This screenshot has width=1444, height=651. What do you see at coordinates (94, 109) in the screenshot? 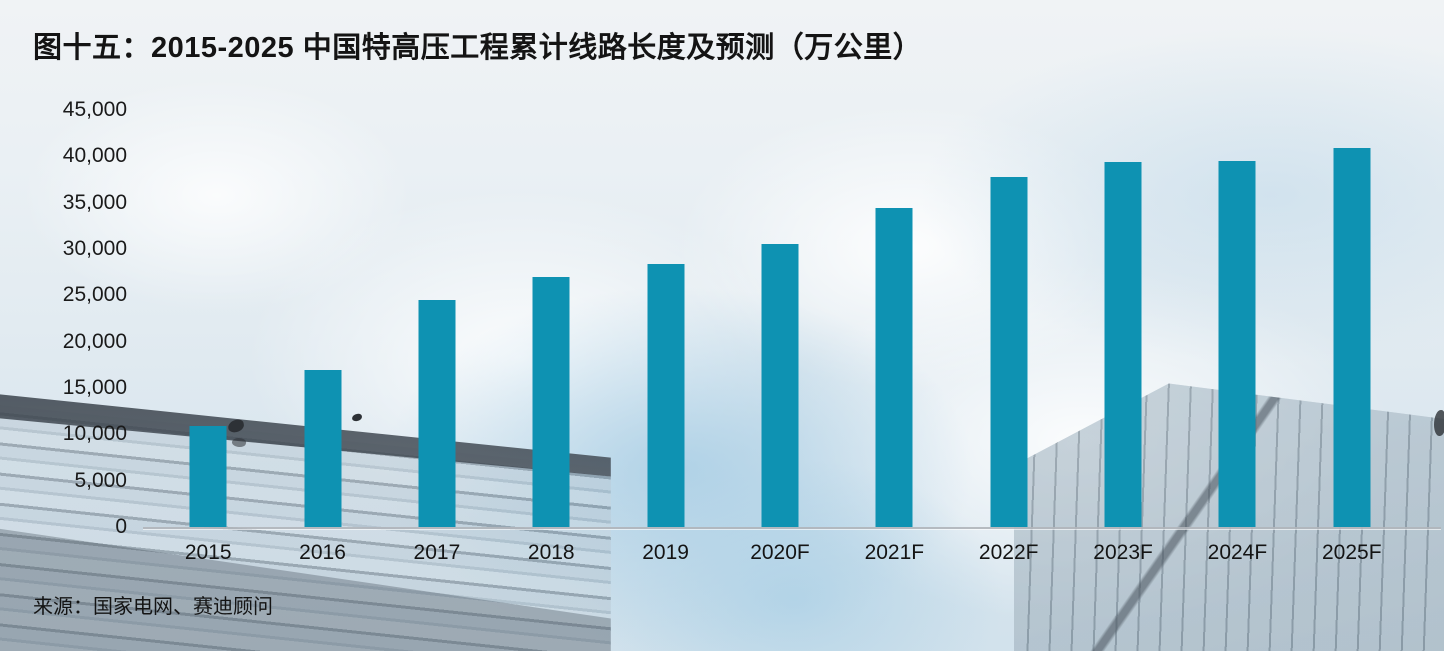
I see `y-tick-label-45000: 45,000` at bounding box center [94, 109].